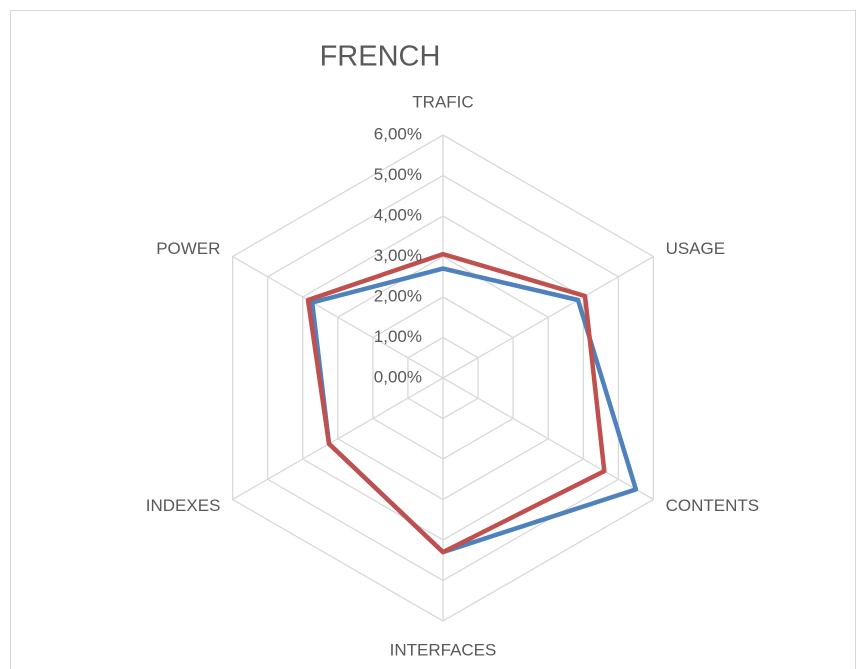 The image size is (864, 669). What do you see at coordinates (398, 174) in the screenshot?
I see `axis-tick-label: 5,00%` at bounding box center [398, 174].